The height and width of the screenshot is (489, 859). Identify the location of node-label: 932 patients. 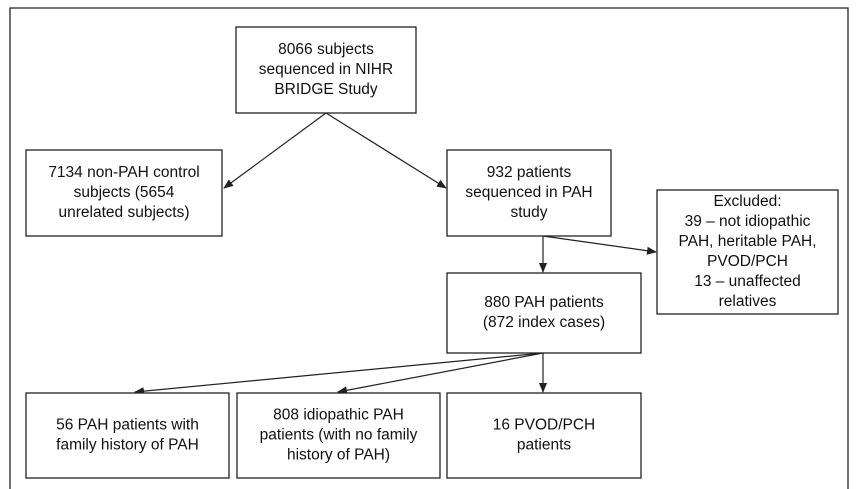
(529, 172).